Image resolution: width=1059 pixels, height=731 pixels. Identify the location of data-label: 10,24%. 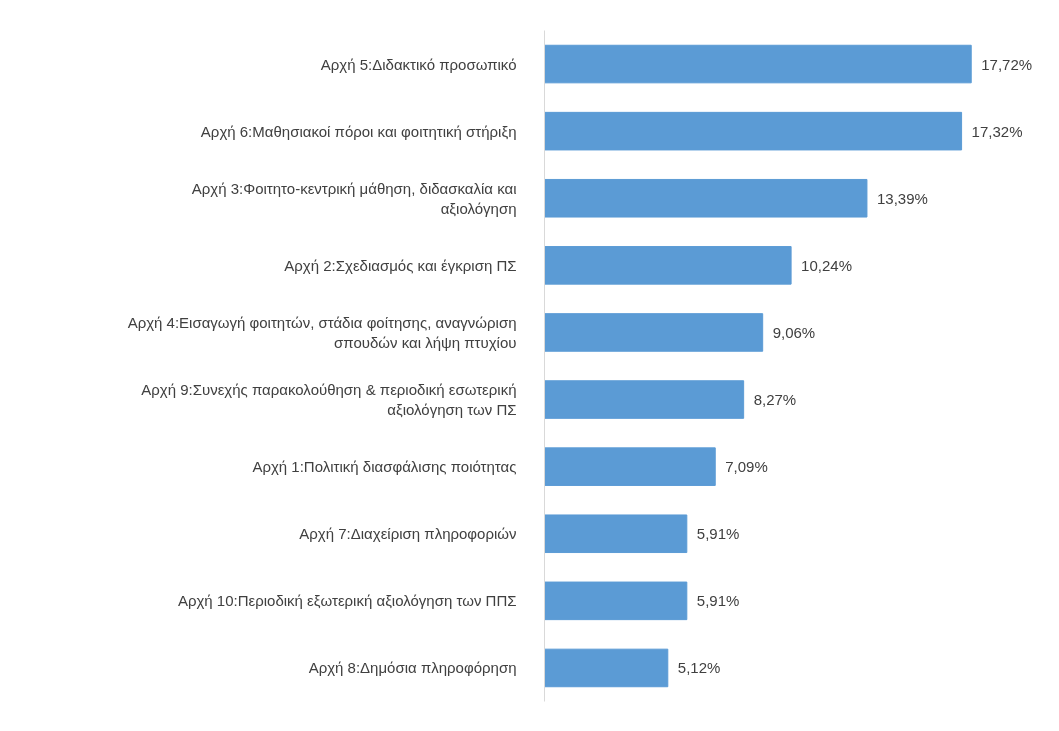
(826, 265).